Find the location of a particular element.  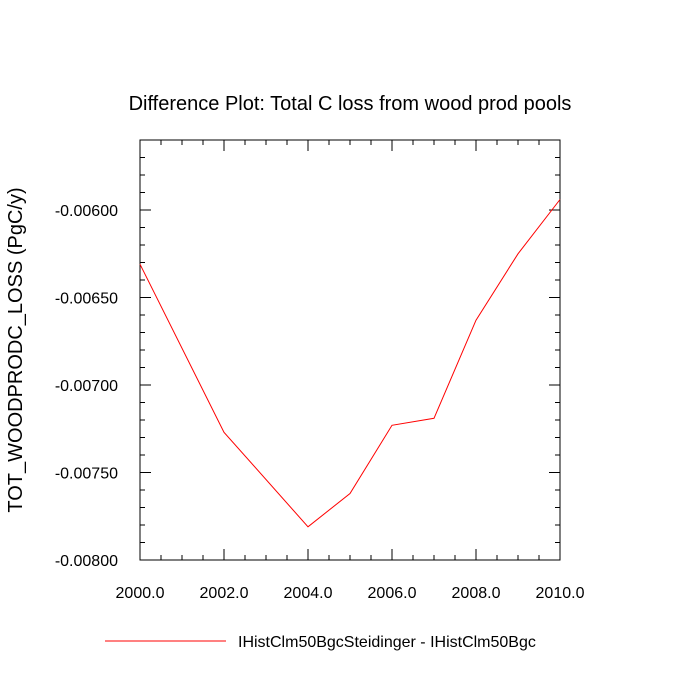

x-tick-label: 2008.0 is located at coordinates (476, 593).